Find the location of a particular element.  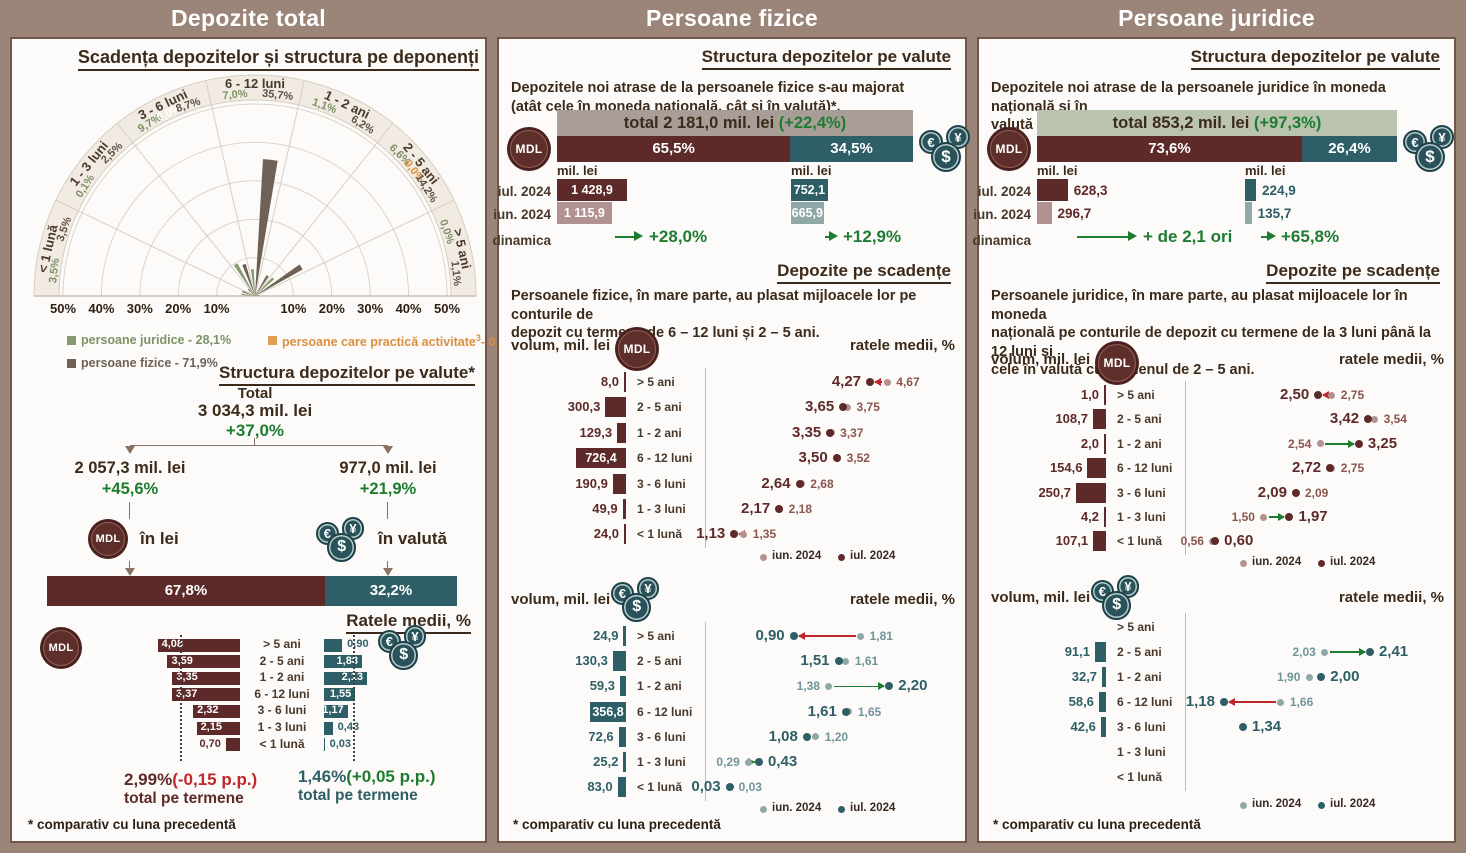

rose-sector-name: 6 - 12 luni is located at coordinates (255, 83).